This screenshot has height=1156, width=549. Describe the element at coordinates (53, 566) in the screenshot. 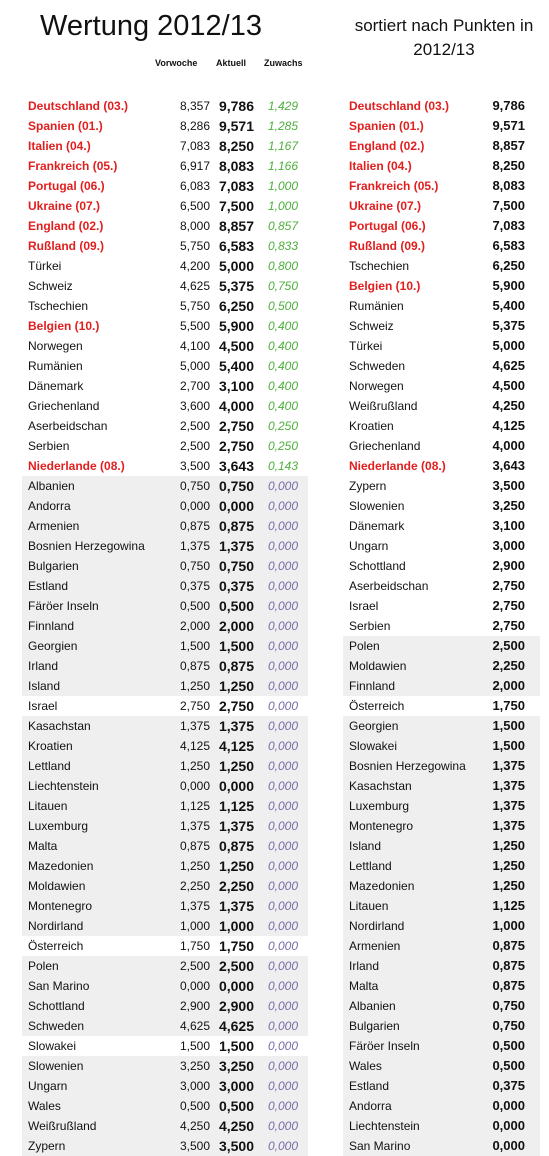

I see `country-name: Bulgarien` at that location.